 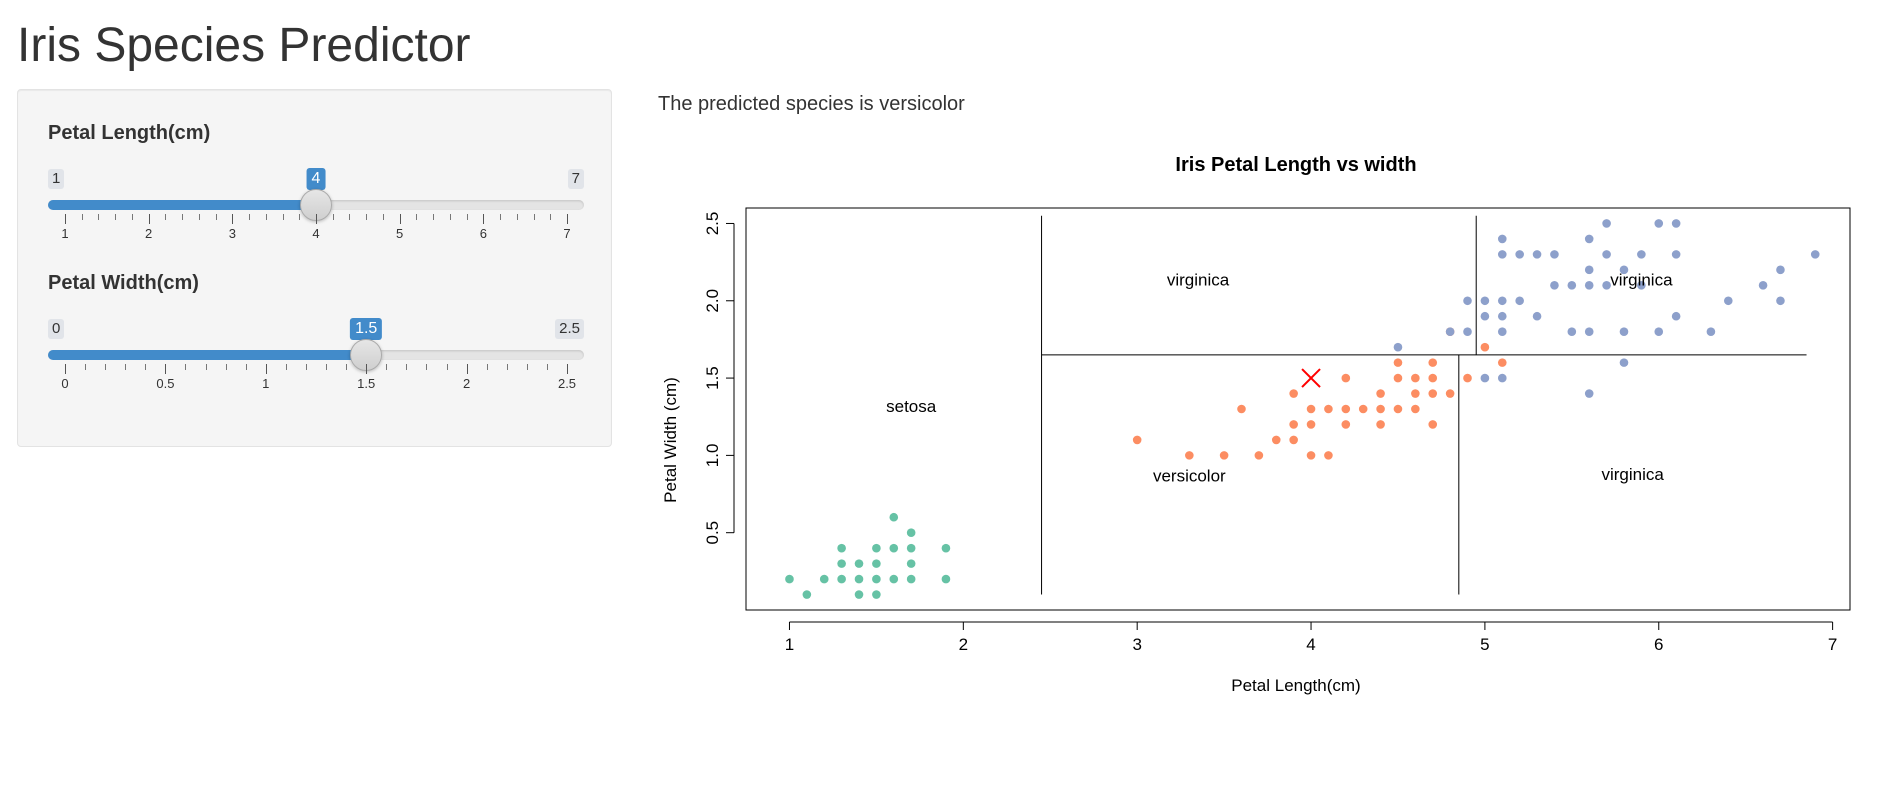 I want to click on petal-width-min-label: 0, so click(x=56, y=329).